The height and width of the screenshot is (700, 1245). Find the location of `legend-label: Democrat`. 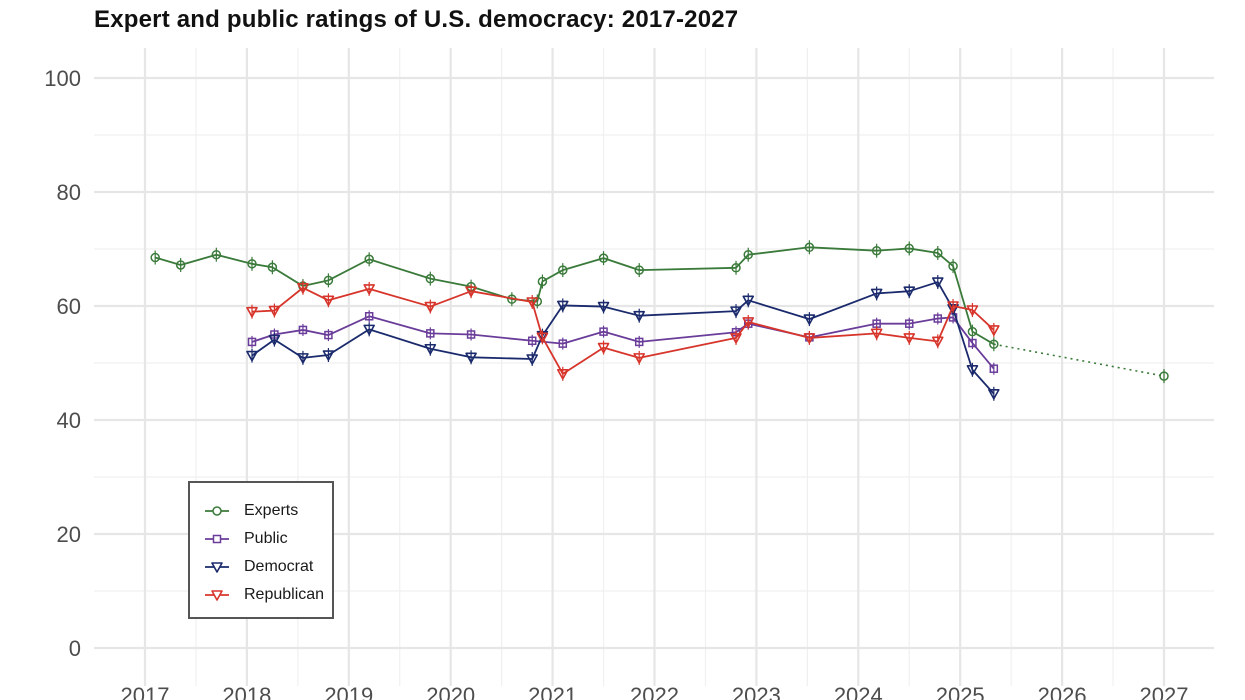

legend-label: Democrat is located at coordinates (279, 566).